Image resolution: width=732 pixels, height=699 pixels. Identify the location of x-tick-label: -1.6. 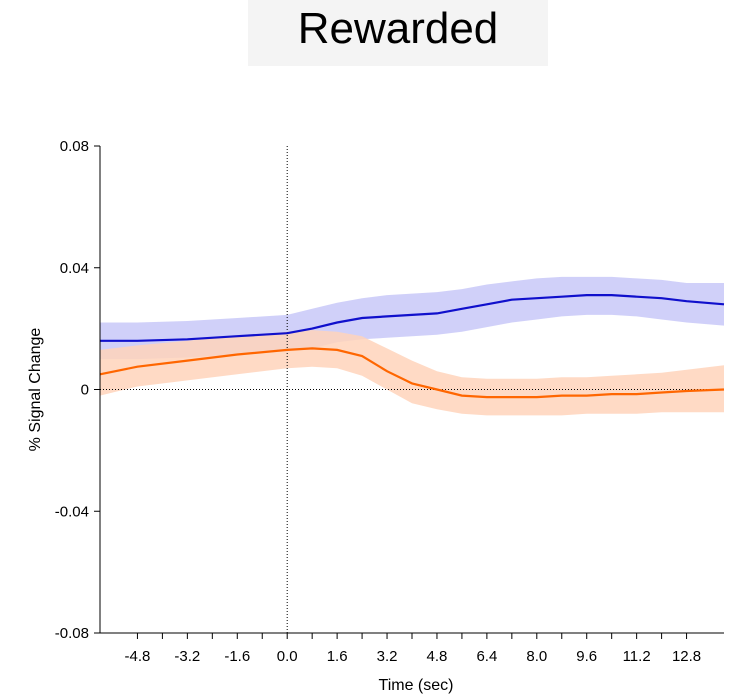
(237, 656).